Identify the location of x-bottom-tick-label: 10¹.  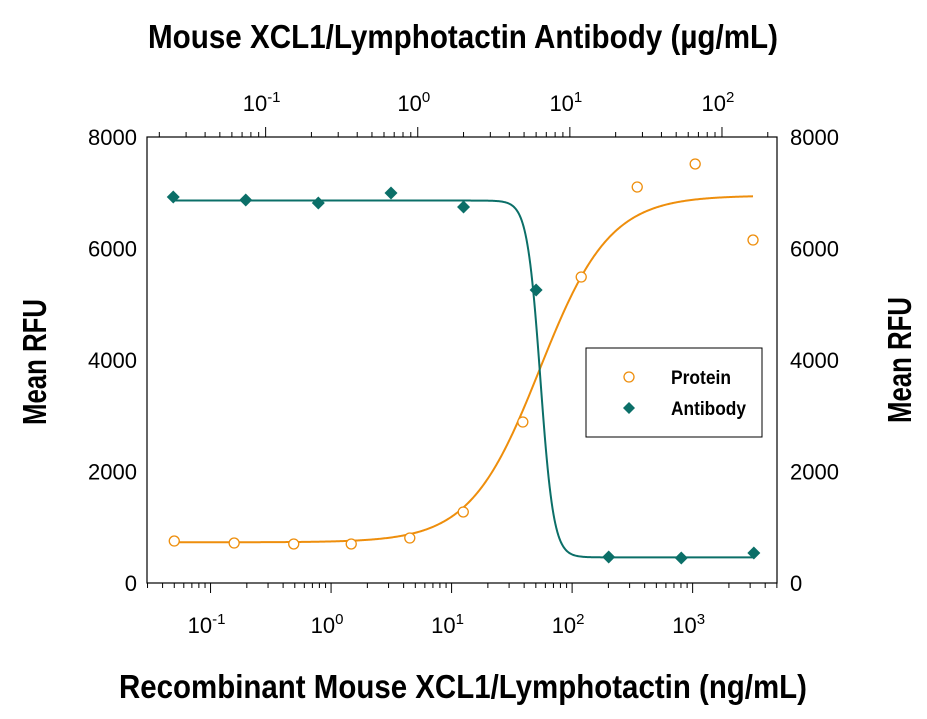
(447, 624).